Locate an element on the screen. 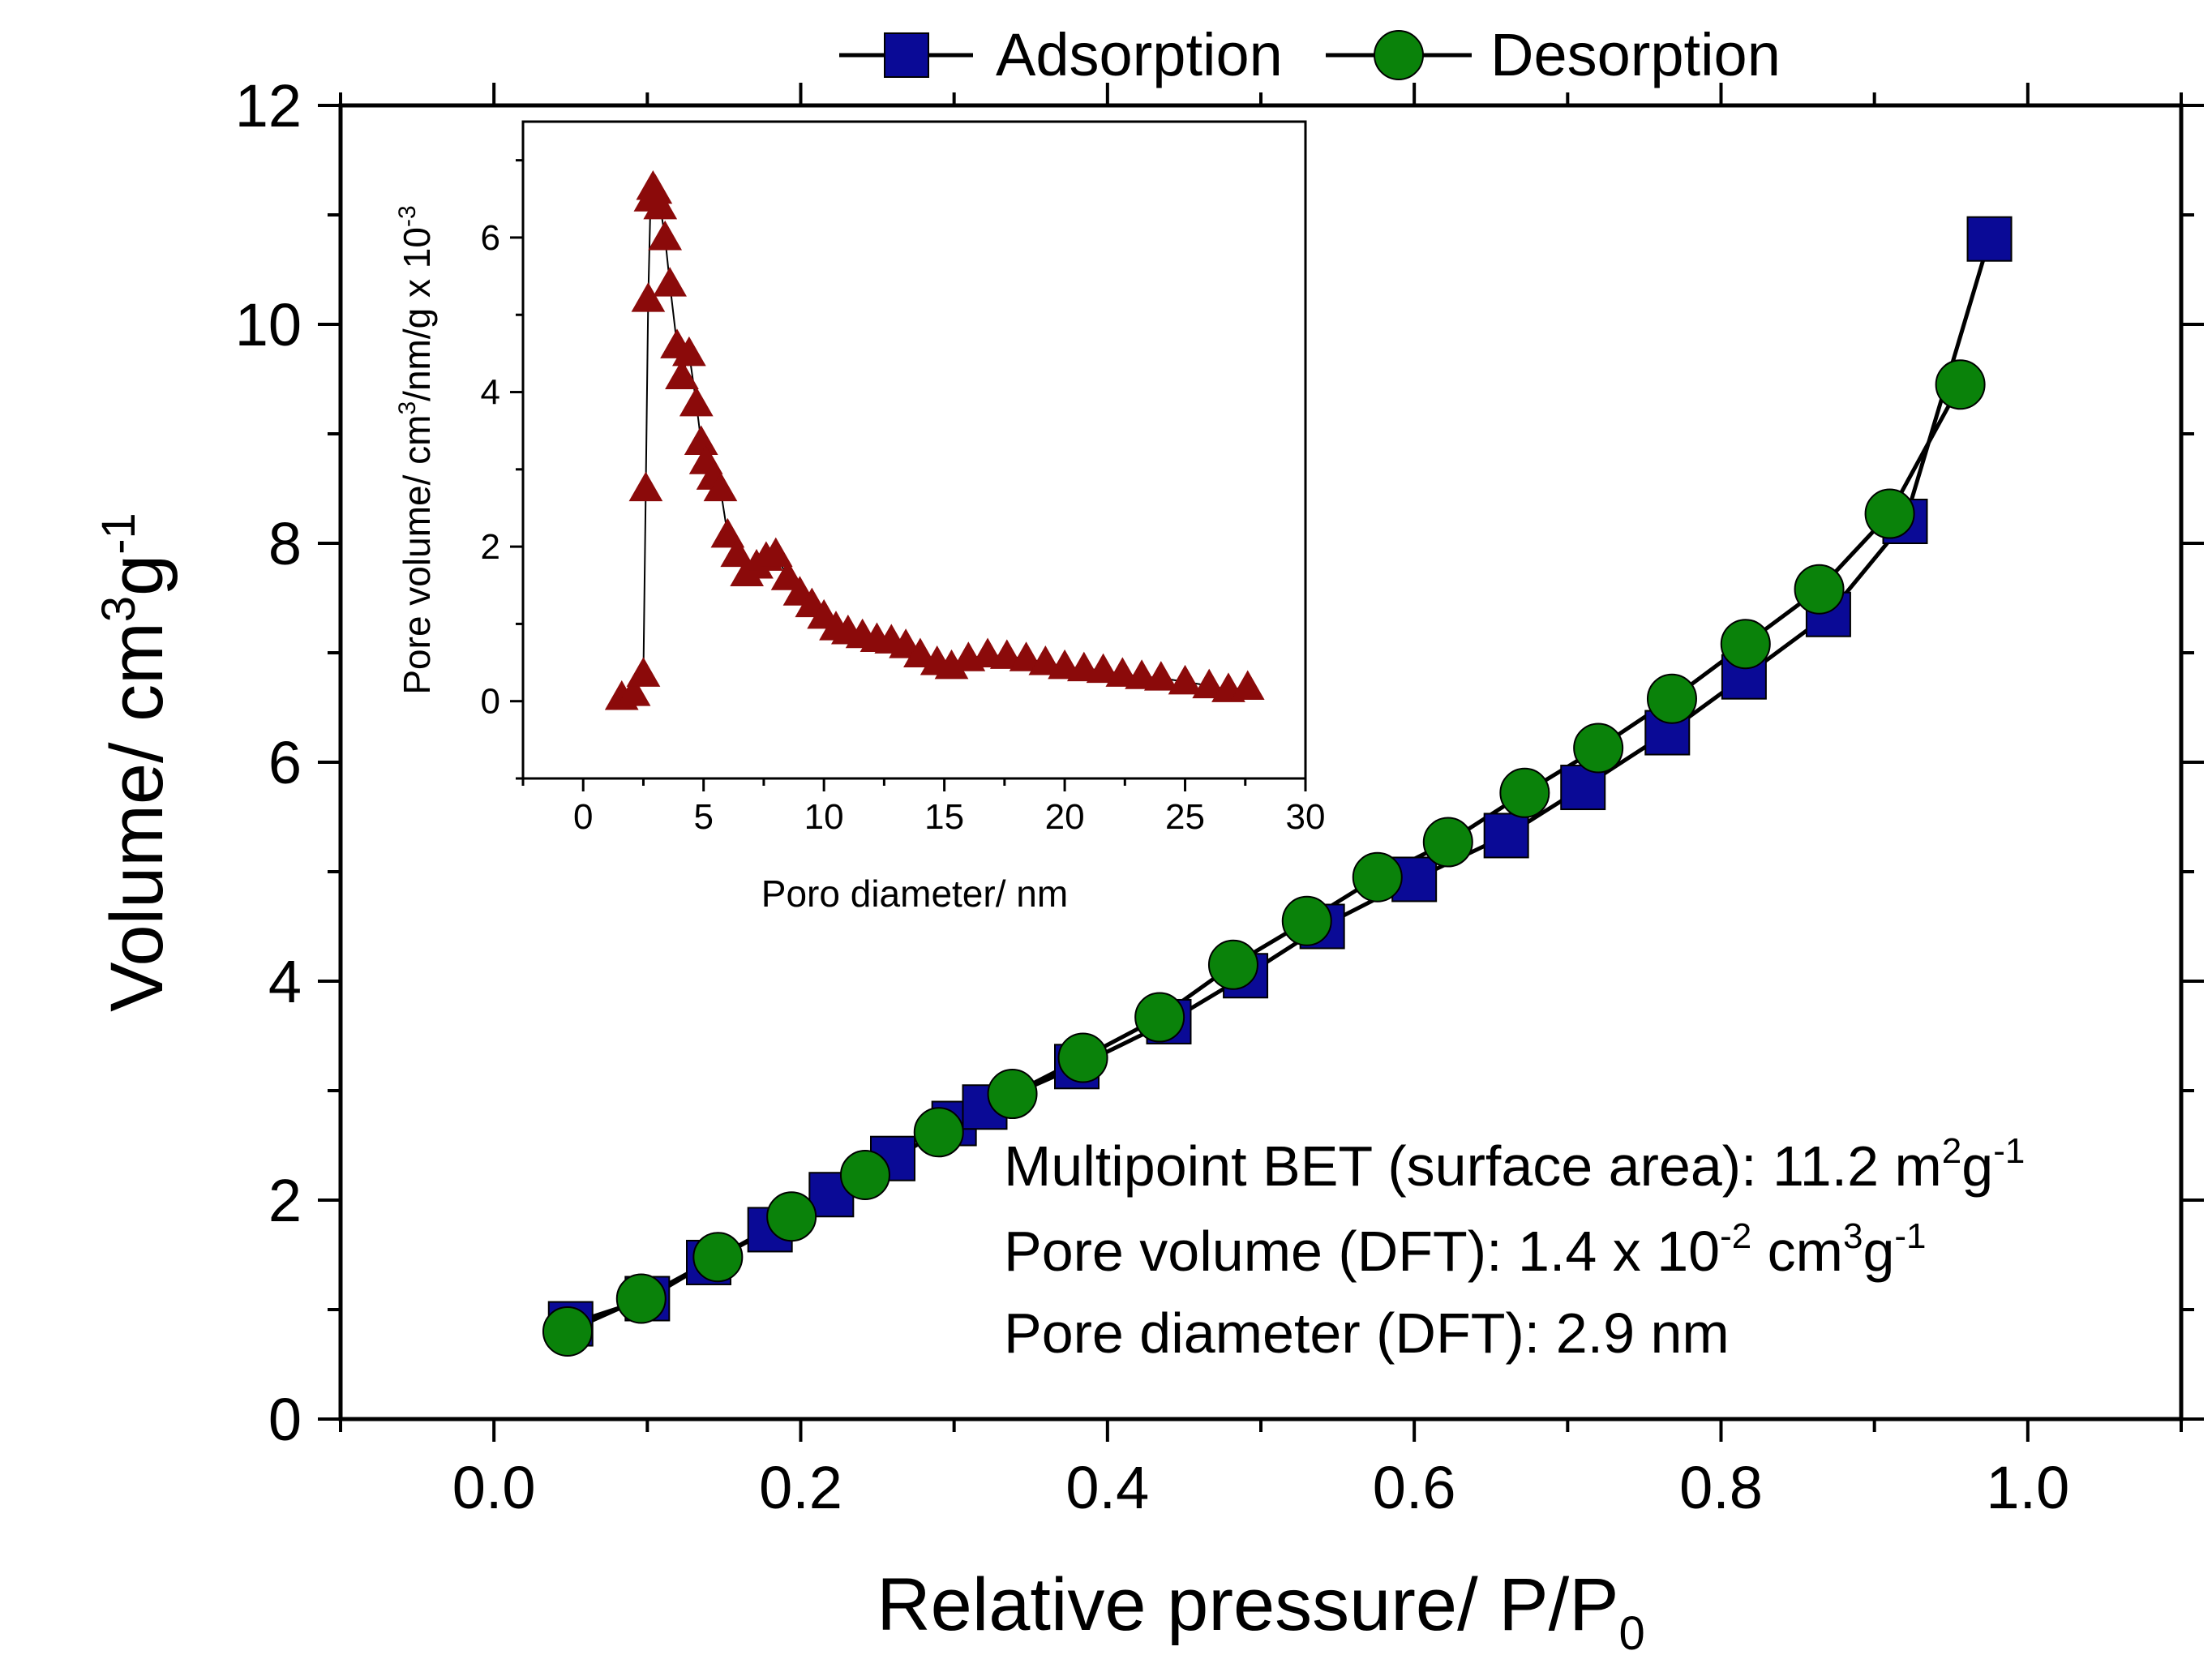 Image resolution: width=2212 pixels, height=1668 pixels. main-x-tick-label: 0.8 is located at coordinates (1721, 1488).